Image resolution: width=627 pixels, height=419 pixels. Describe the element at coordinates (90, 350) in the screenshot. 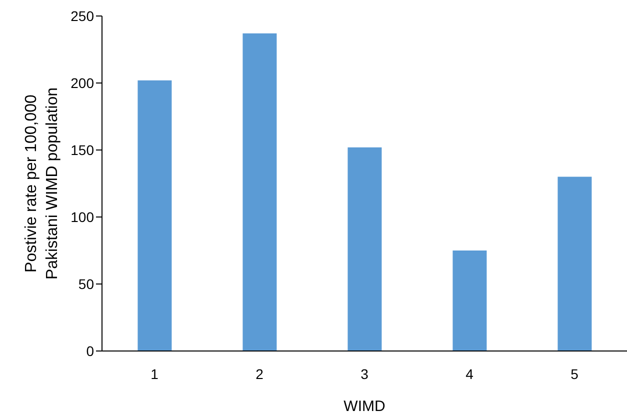

I see `y-tick-label: 0` at that location.